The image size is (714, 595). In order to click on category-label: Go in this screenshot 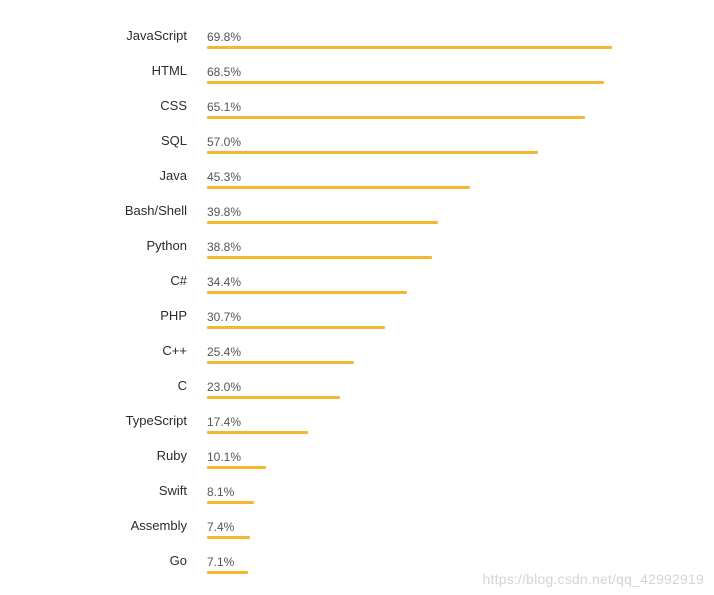, I will do `click(178, 560)`.